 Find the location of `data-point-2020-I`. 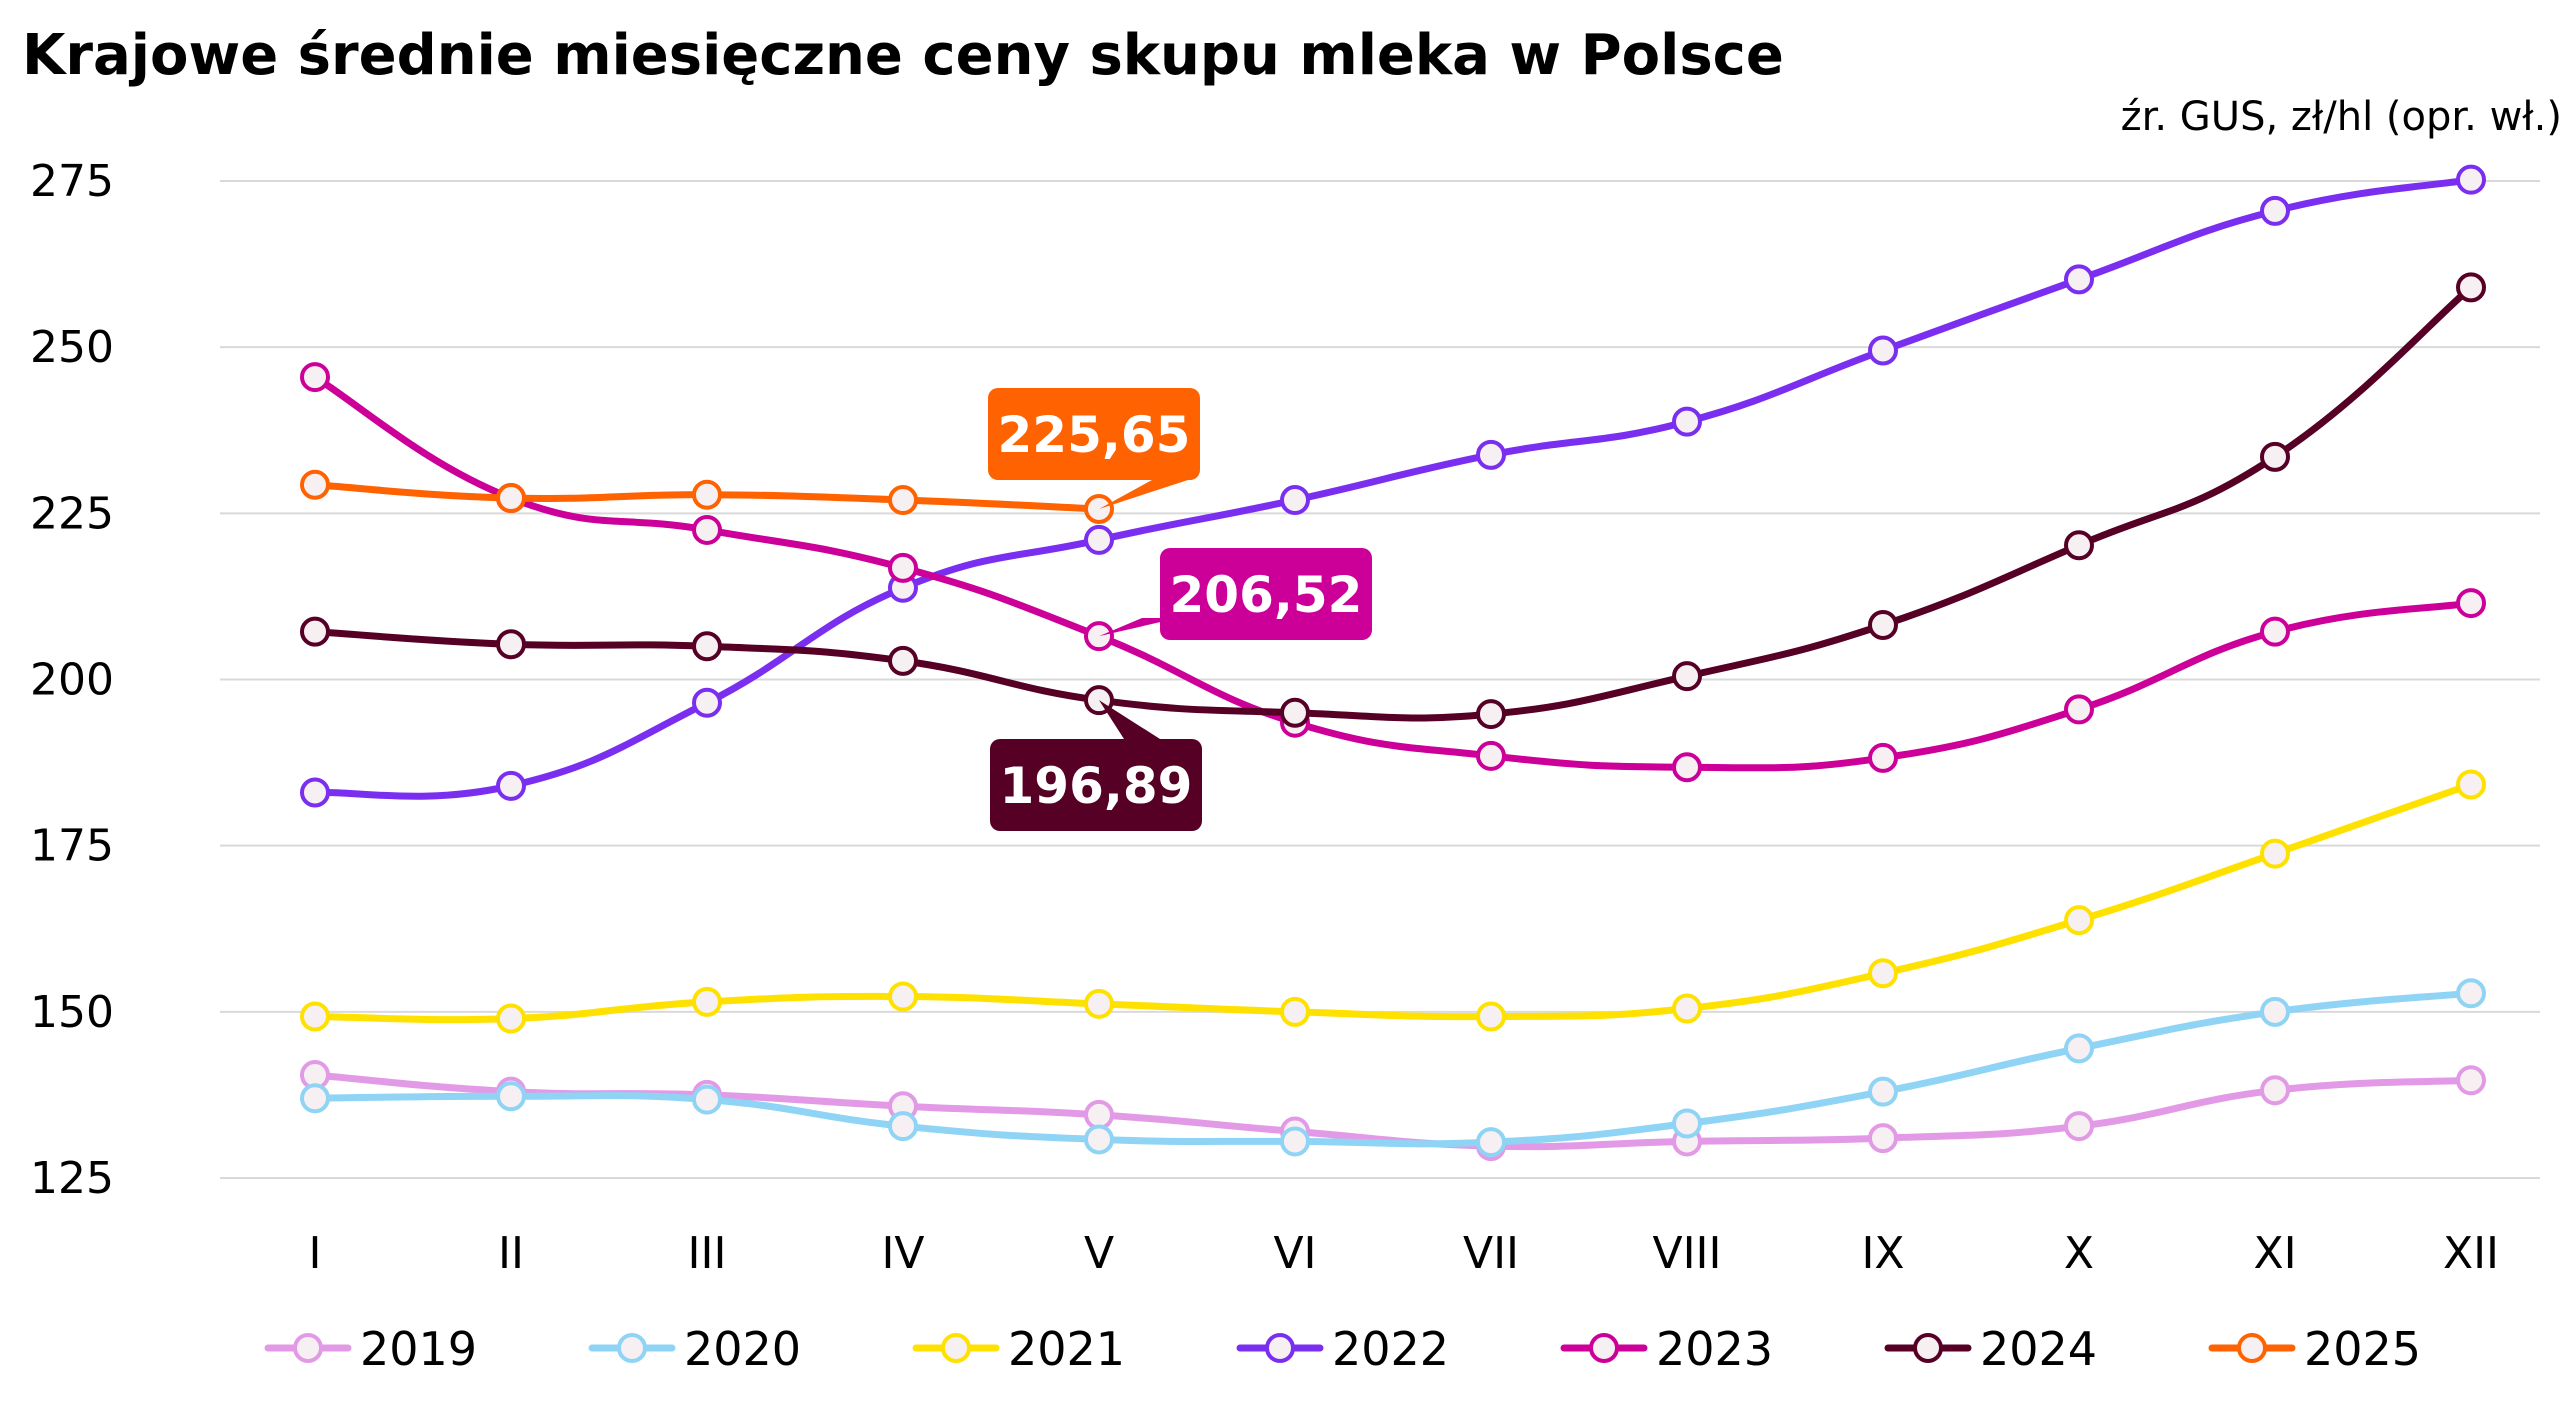

data-point-2020-I is located at coordinates (315, 1098).